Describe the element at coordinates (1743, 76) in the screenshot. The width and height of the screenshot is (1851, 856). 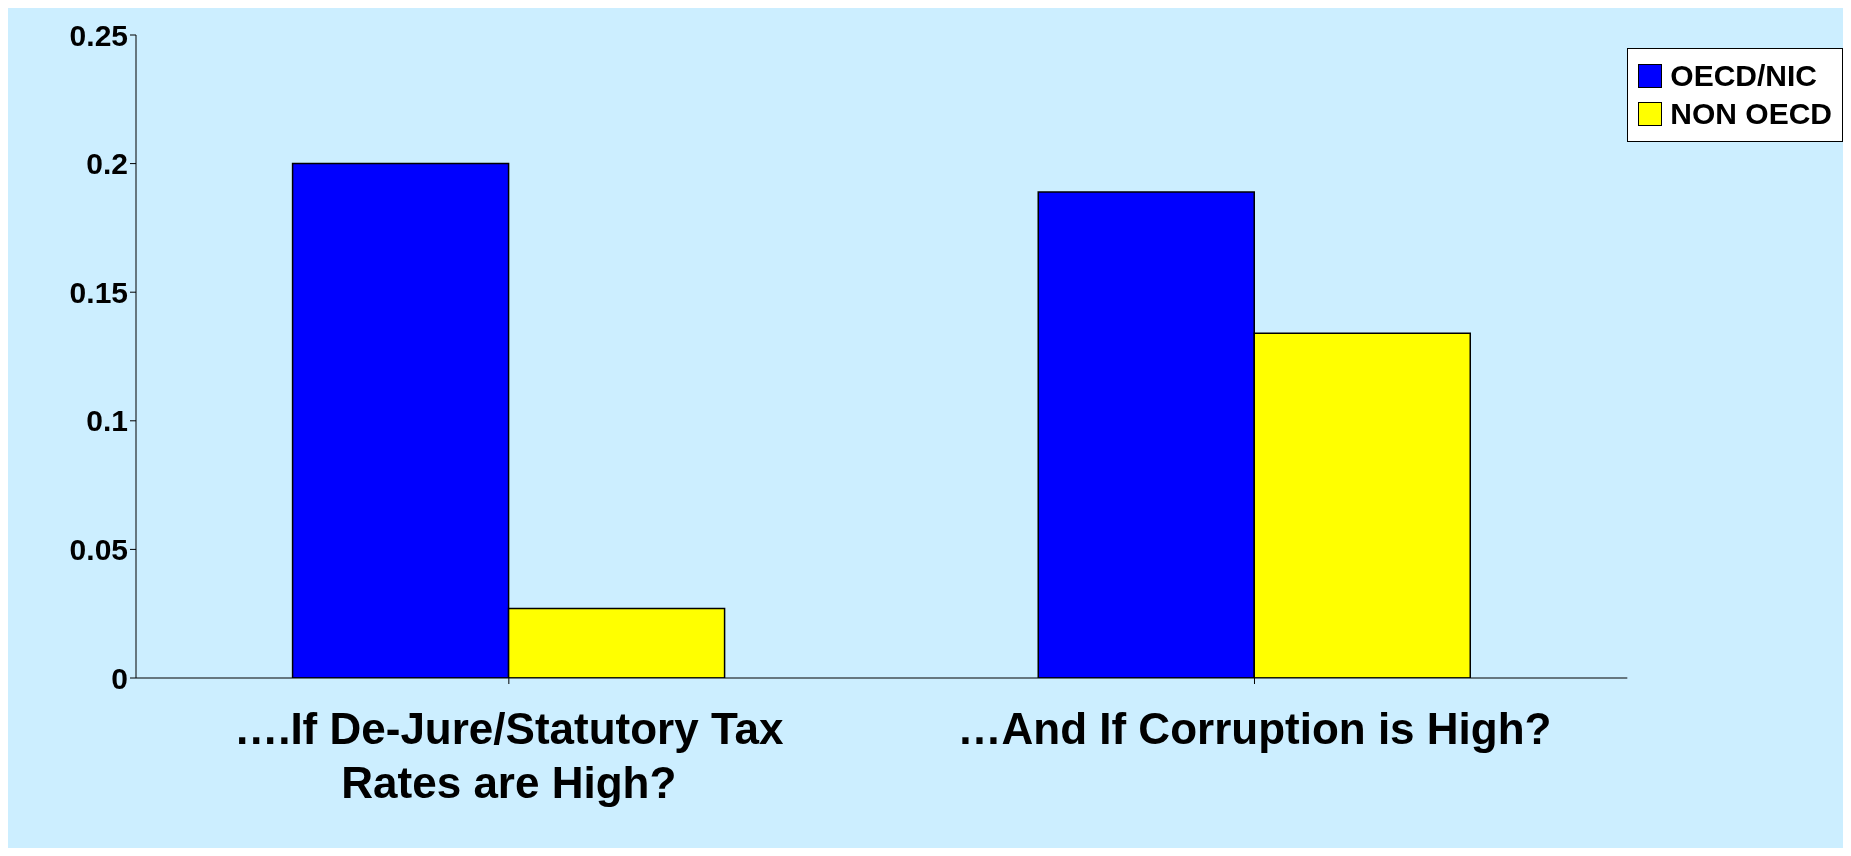
I see `legend-label: OECD/NIC` at that location.